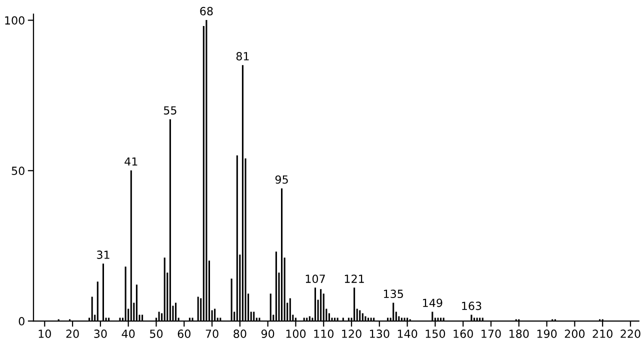 The width and height of the screenshot is (644, 339). Describe the element at coordinates (393, 294) in the screenshot. I see `annotation: 135` at that location.